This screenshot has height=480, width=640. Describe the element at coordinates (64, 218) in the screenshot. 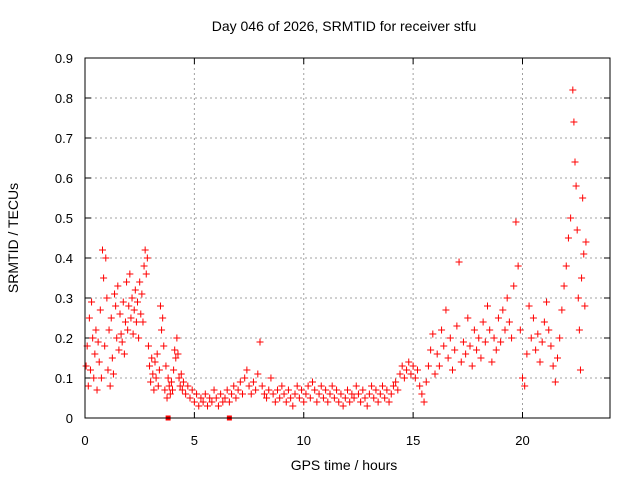

I see `y-tick-label: 0.5` at that location.